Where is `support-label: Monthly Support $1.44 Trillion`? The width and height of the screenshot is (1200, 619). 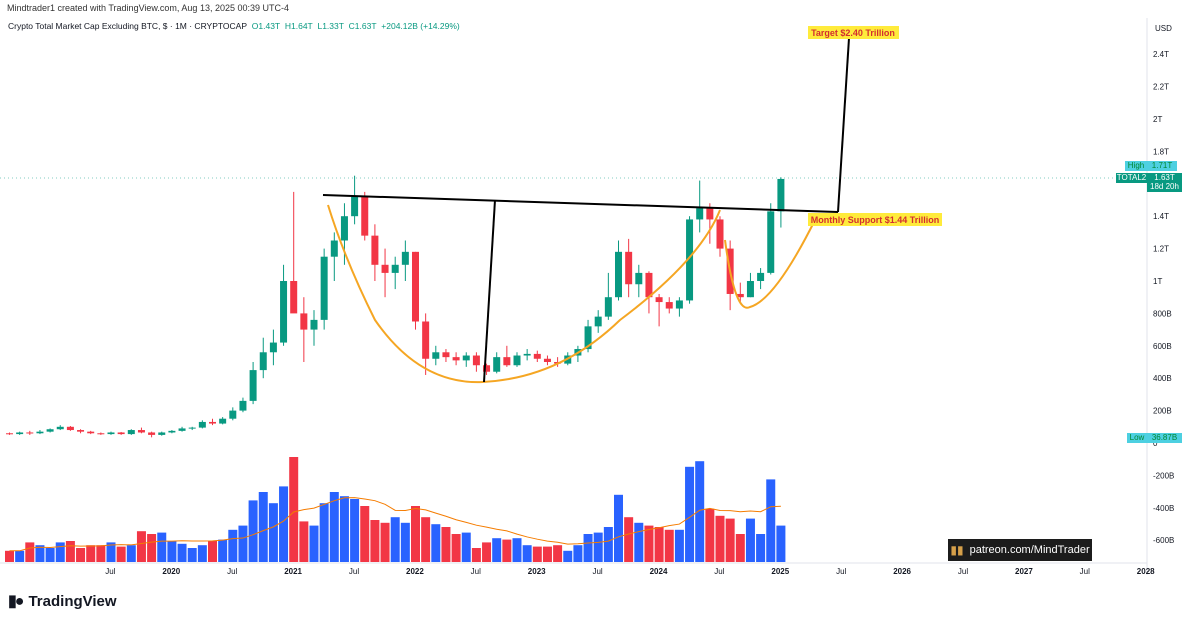 support-label: Monthly Support $1.44 Trillion is located at coordinates (875, 220).